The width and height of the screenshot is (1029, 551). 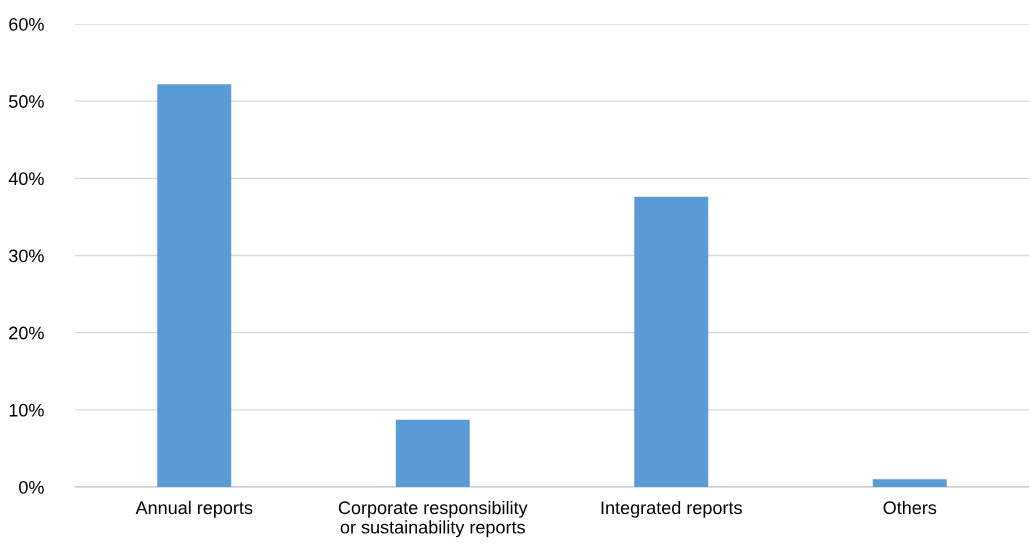 What do you see at coordinates (26, 179) in the screenshot?
I see `y-tick-label: 40%` at bounding box center [26, 179].